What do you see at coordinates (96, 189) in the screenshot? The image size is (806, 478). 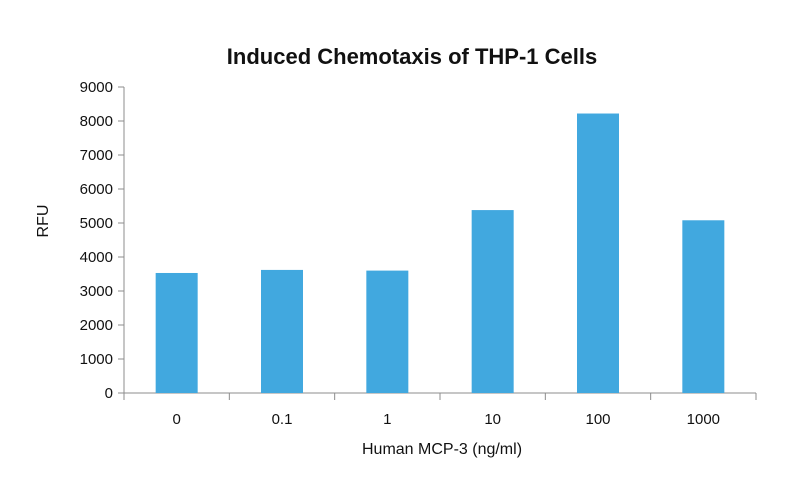 I see `y-tick-label: 6000` at bounding box center [96, 189].